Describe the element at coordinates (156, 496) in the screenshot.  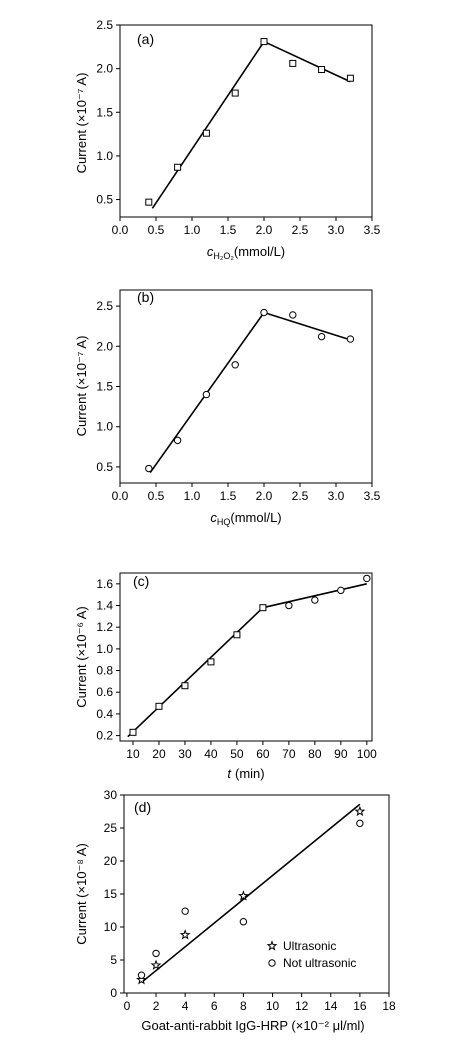
I see `x-tick-label: 0.5` at that location.